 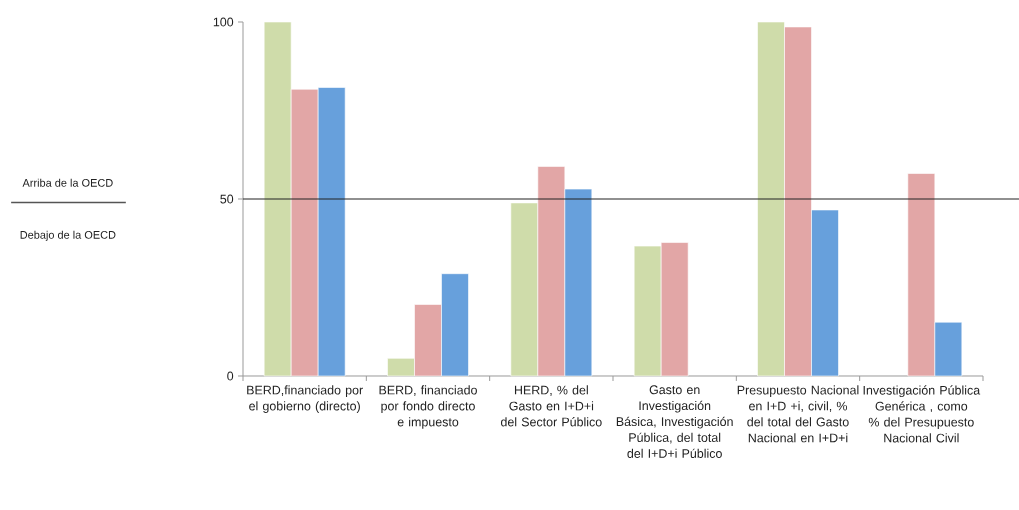 What do you see at coordinates (230, 376) in the screenshot?
I see `y-tick-label: 0` at bounding box center [230, 376].